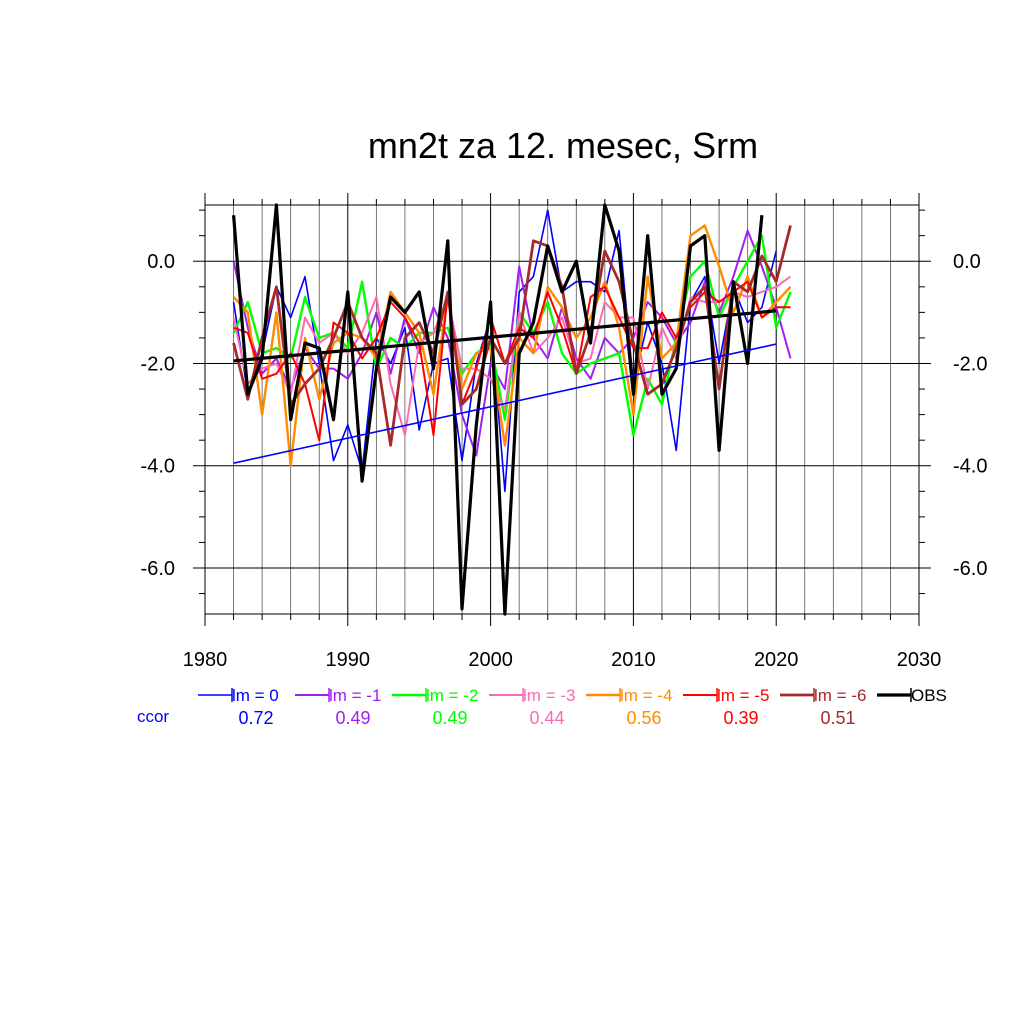 Image resolution: width=1024 pixels, height=1024 pixels. What do you see at coordinates (255, 718) in the screenshot?
I see `ccor-value: 0.72` at bounding box center [255, 718].